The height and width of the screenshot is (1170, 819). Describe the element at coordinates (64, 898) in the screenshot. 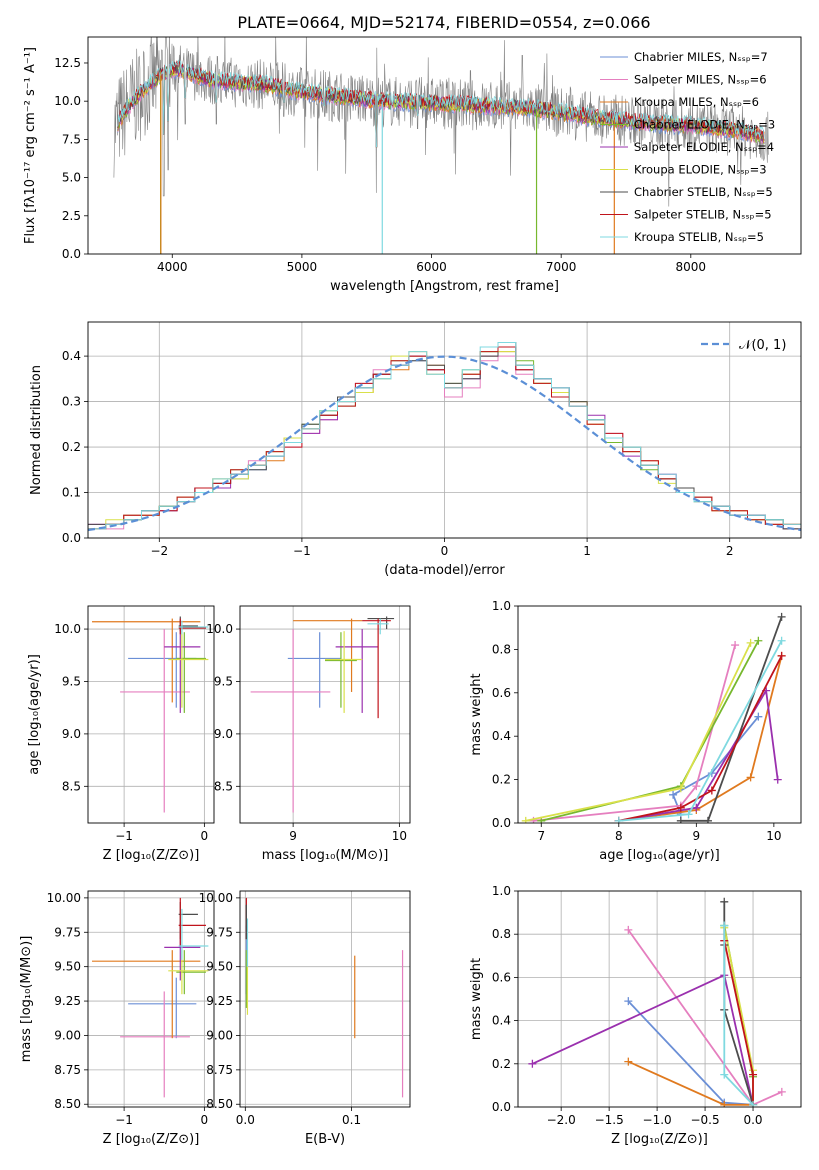

I see `mass_vs_Z-ytick-label: 10.00` at that location.